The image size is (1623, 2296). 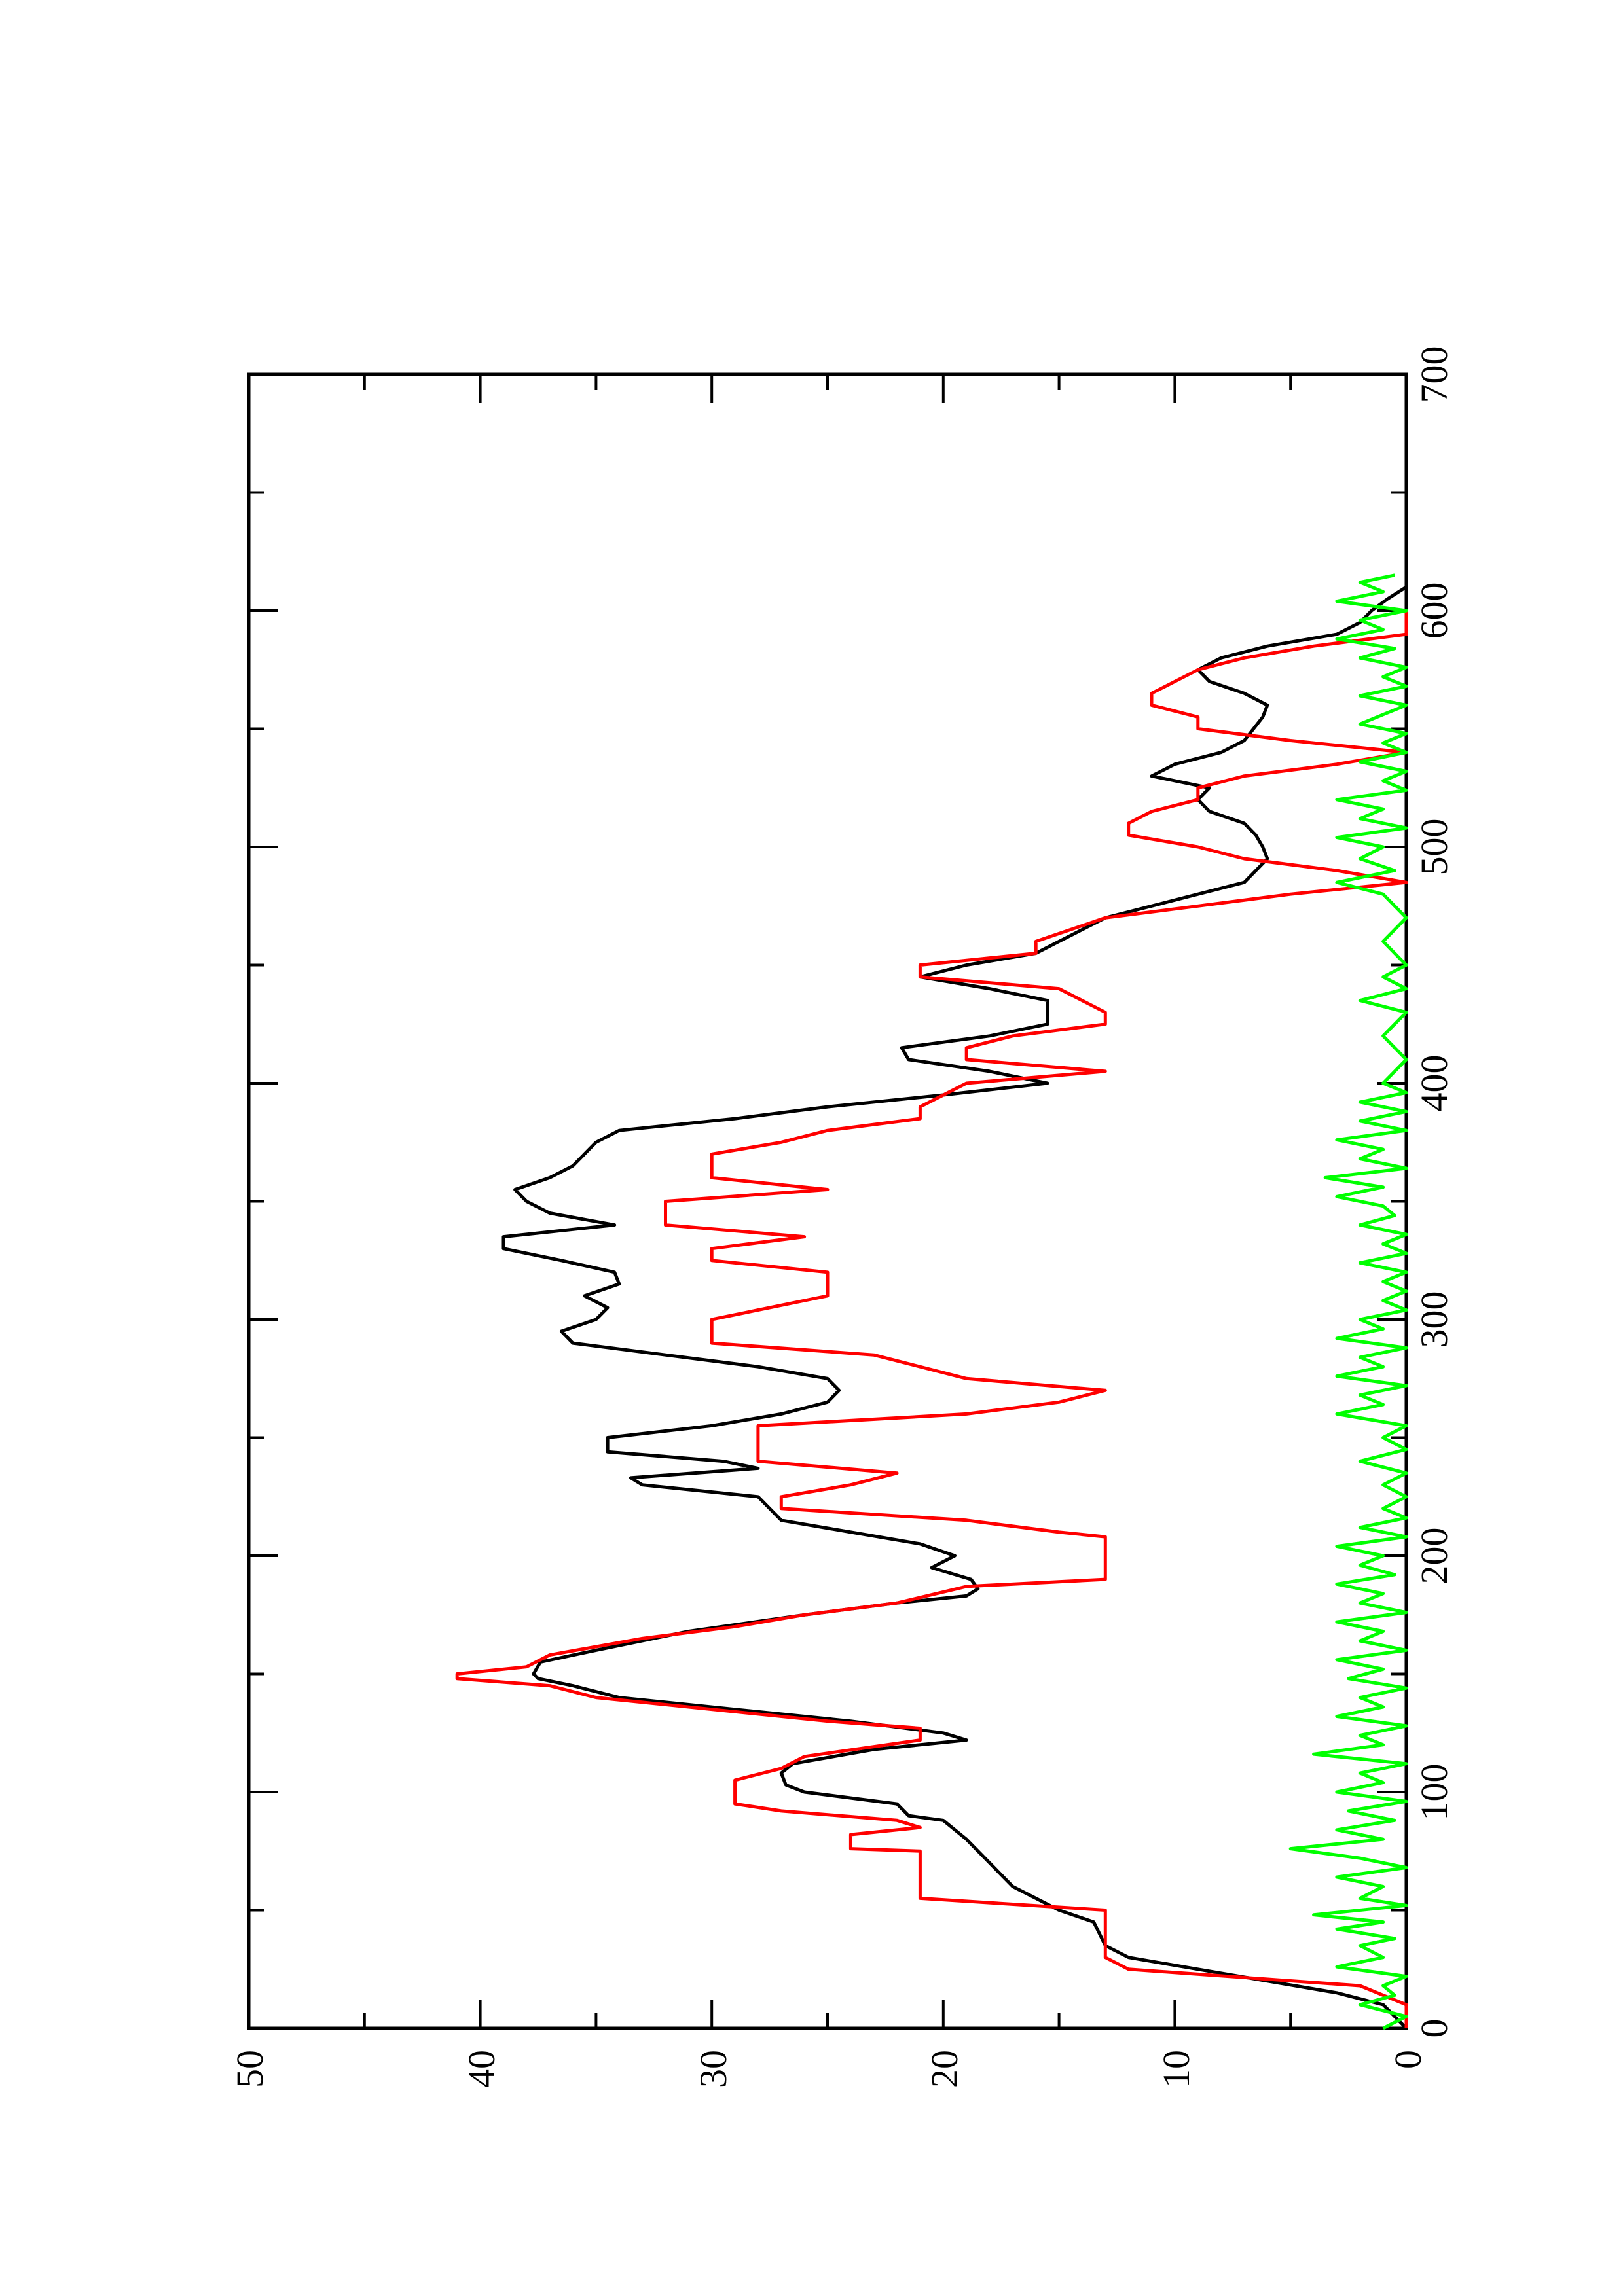 What do you see at coordinates (1408, 2059) in the screenshot?
I see `y-tick-label: 0` at bounding box center [1408, 2059].